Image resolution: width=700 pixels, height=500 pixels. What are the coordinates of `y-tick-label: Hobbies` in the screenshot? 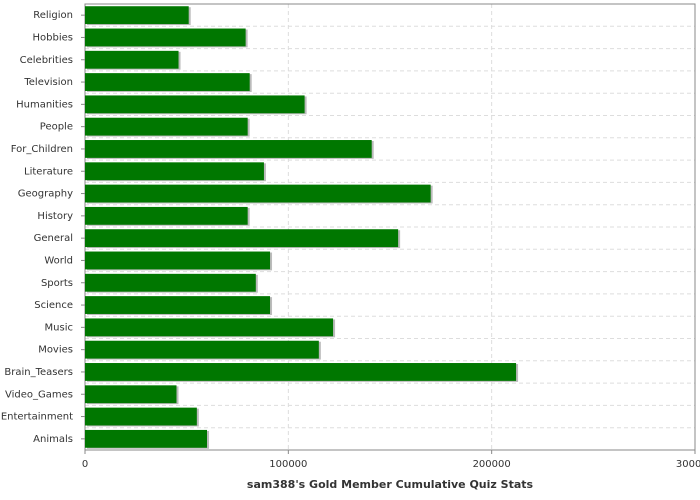 It's located at (53, 37).